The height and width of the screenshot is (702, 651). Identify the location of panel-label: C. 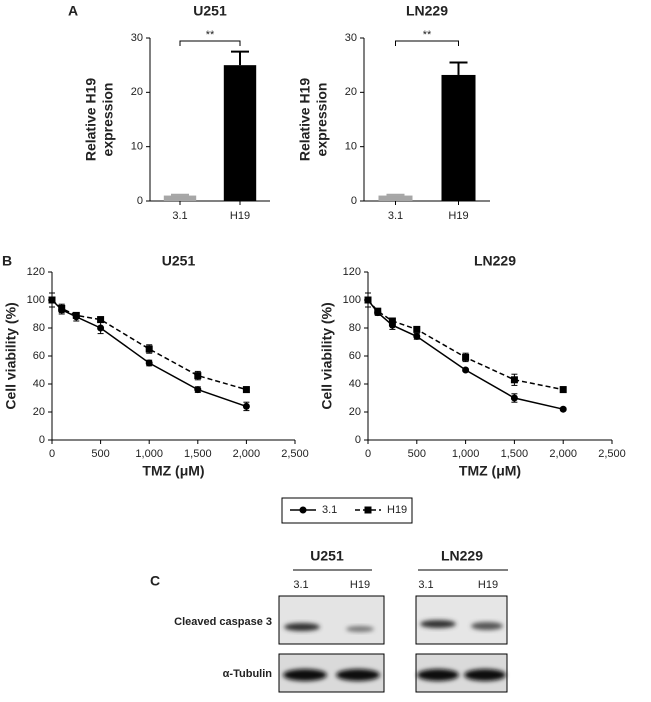
(155, 581).